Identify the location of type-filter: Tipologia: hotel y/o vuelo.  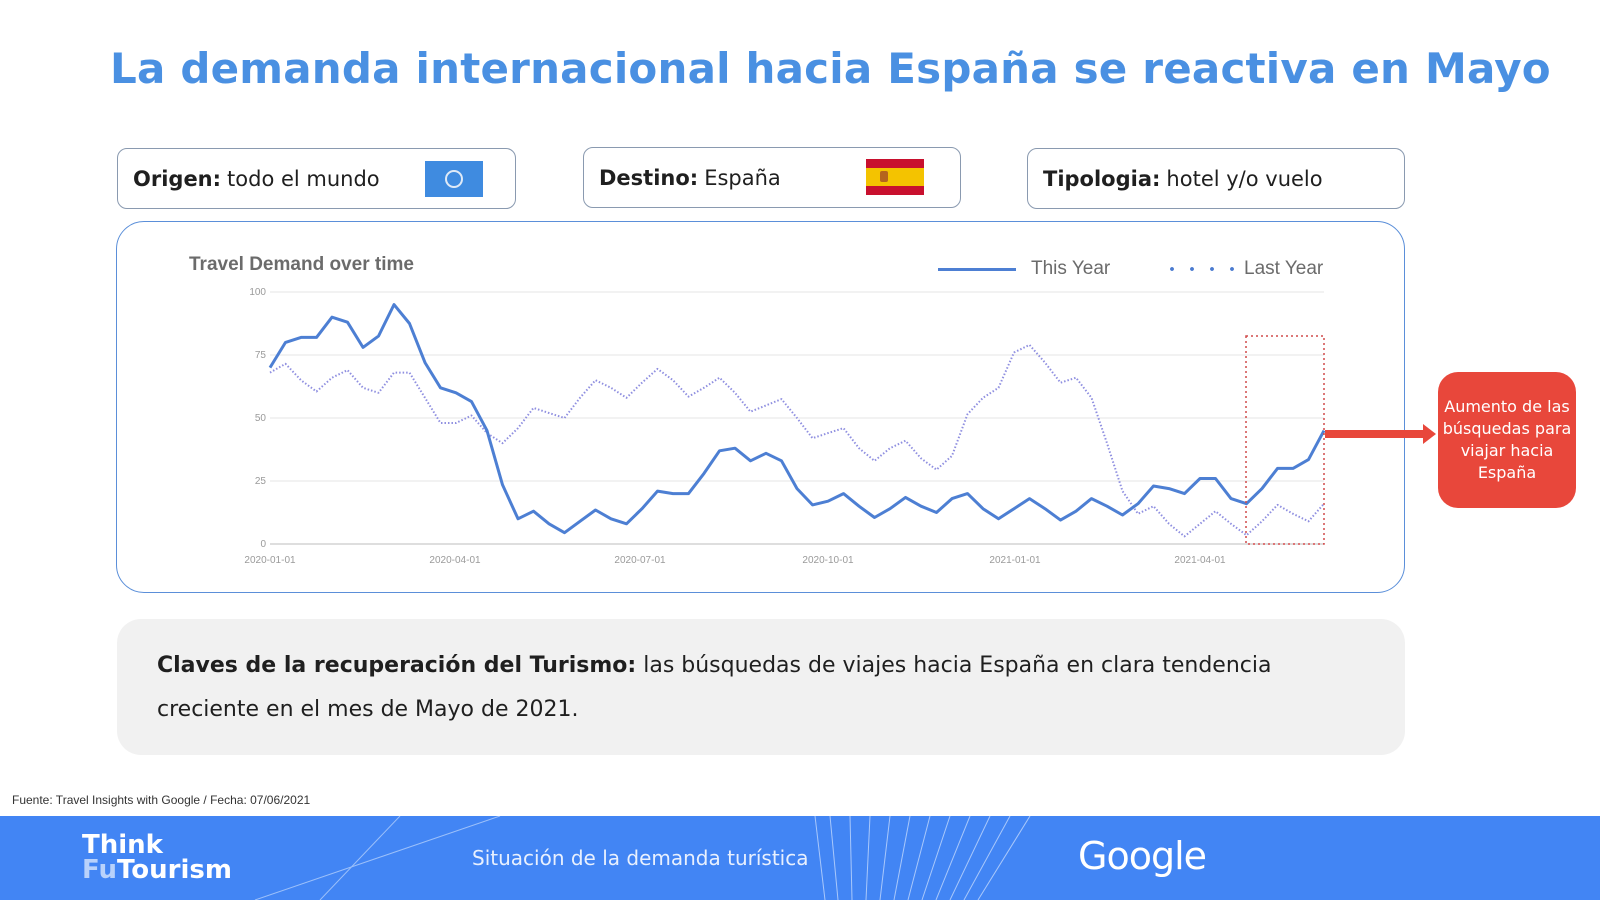
(1216, 178).